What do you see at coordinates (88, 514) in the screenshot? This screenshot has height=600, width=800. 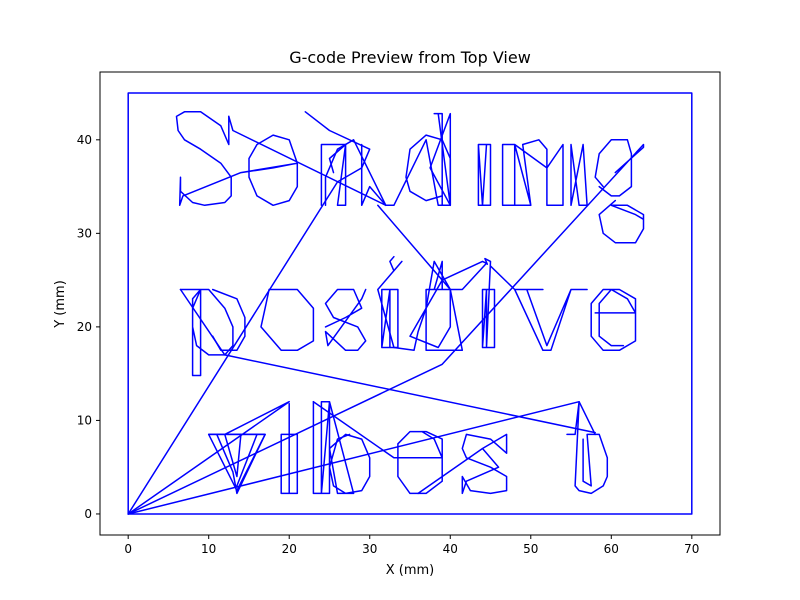 I see `y-tick-label: 0` at bounding box center [88, 514].